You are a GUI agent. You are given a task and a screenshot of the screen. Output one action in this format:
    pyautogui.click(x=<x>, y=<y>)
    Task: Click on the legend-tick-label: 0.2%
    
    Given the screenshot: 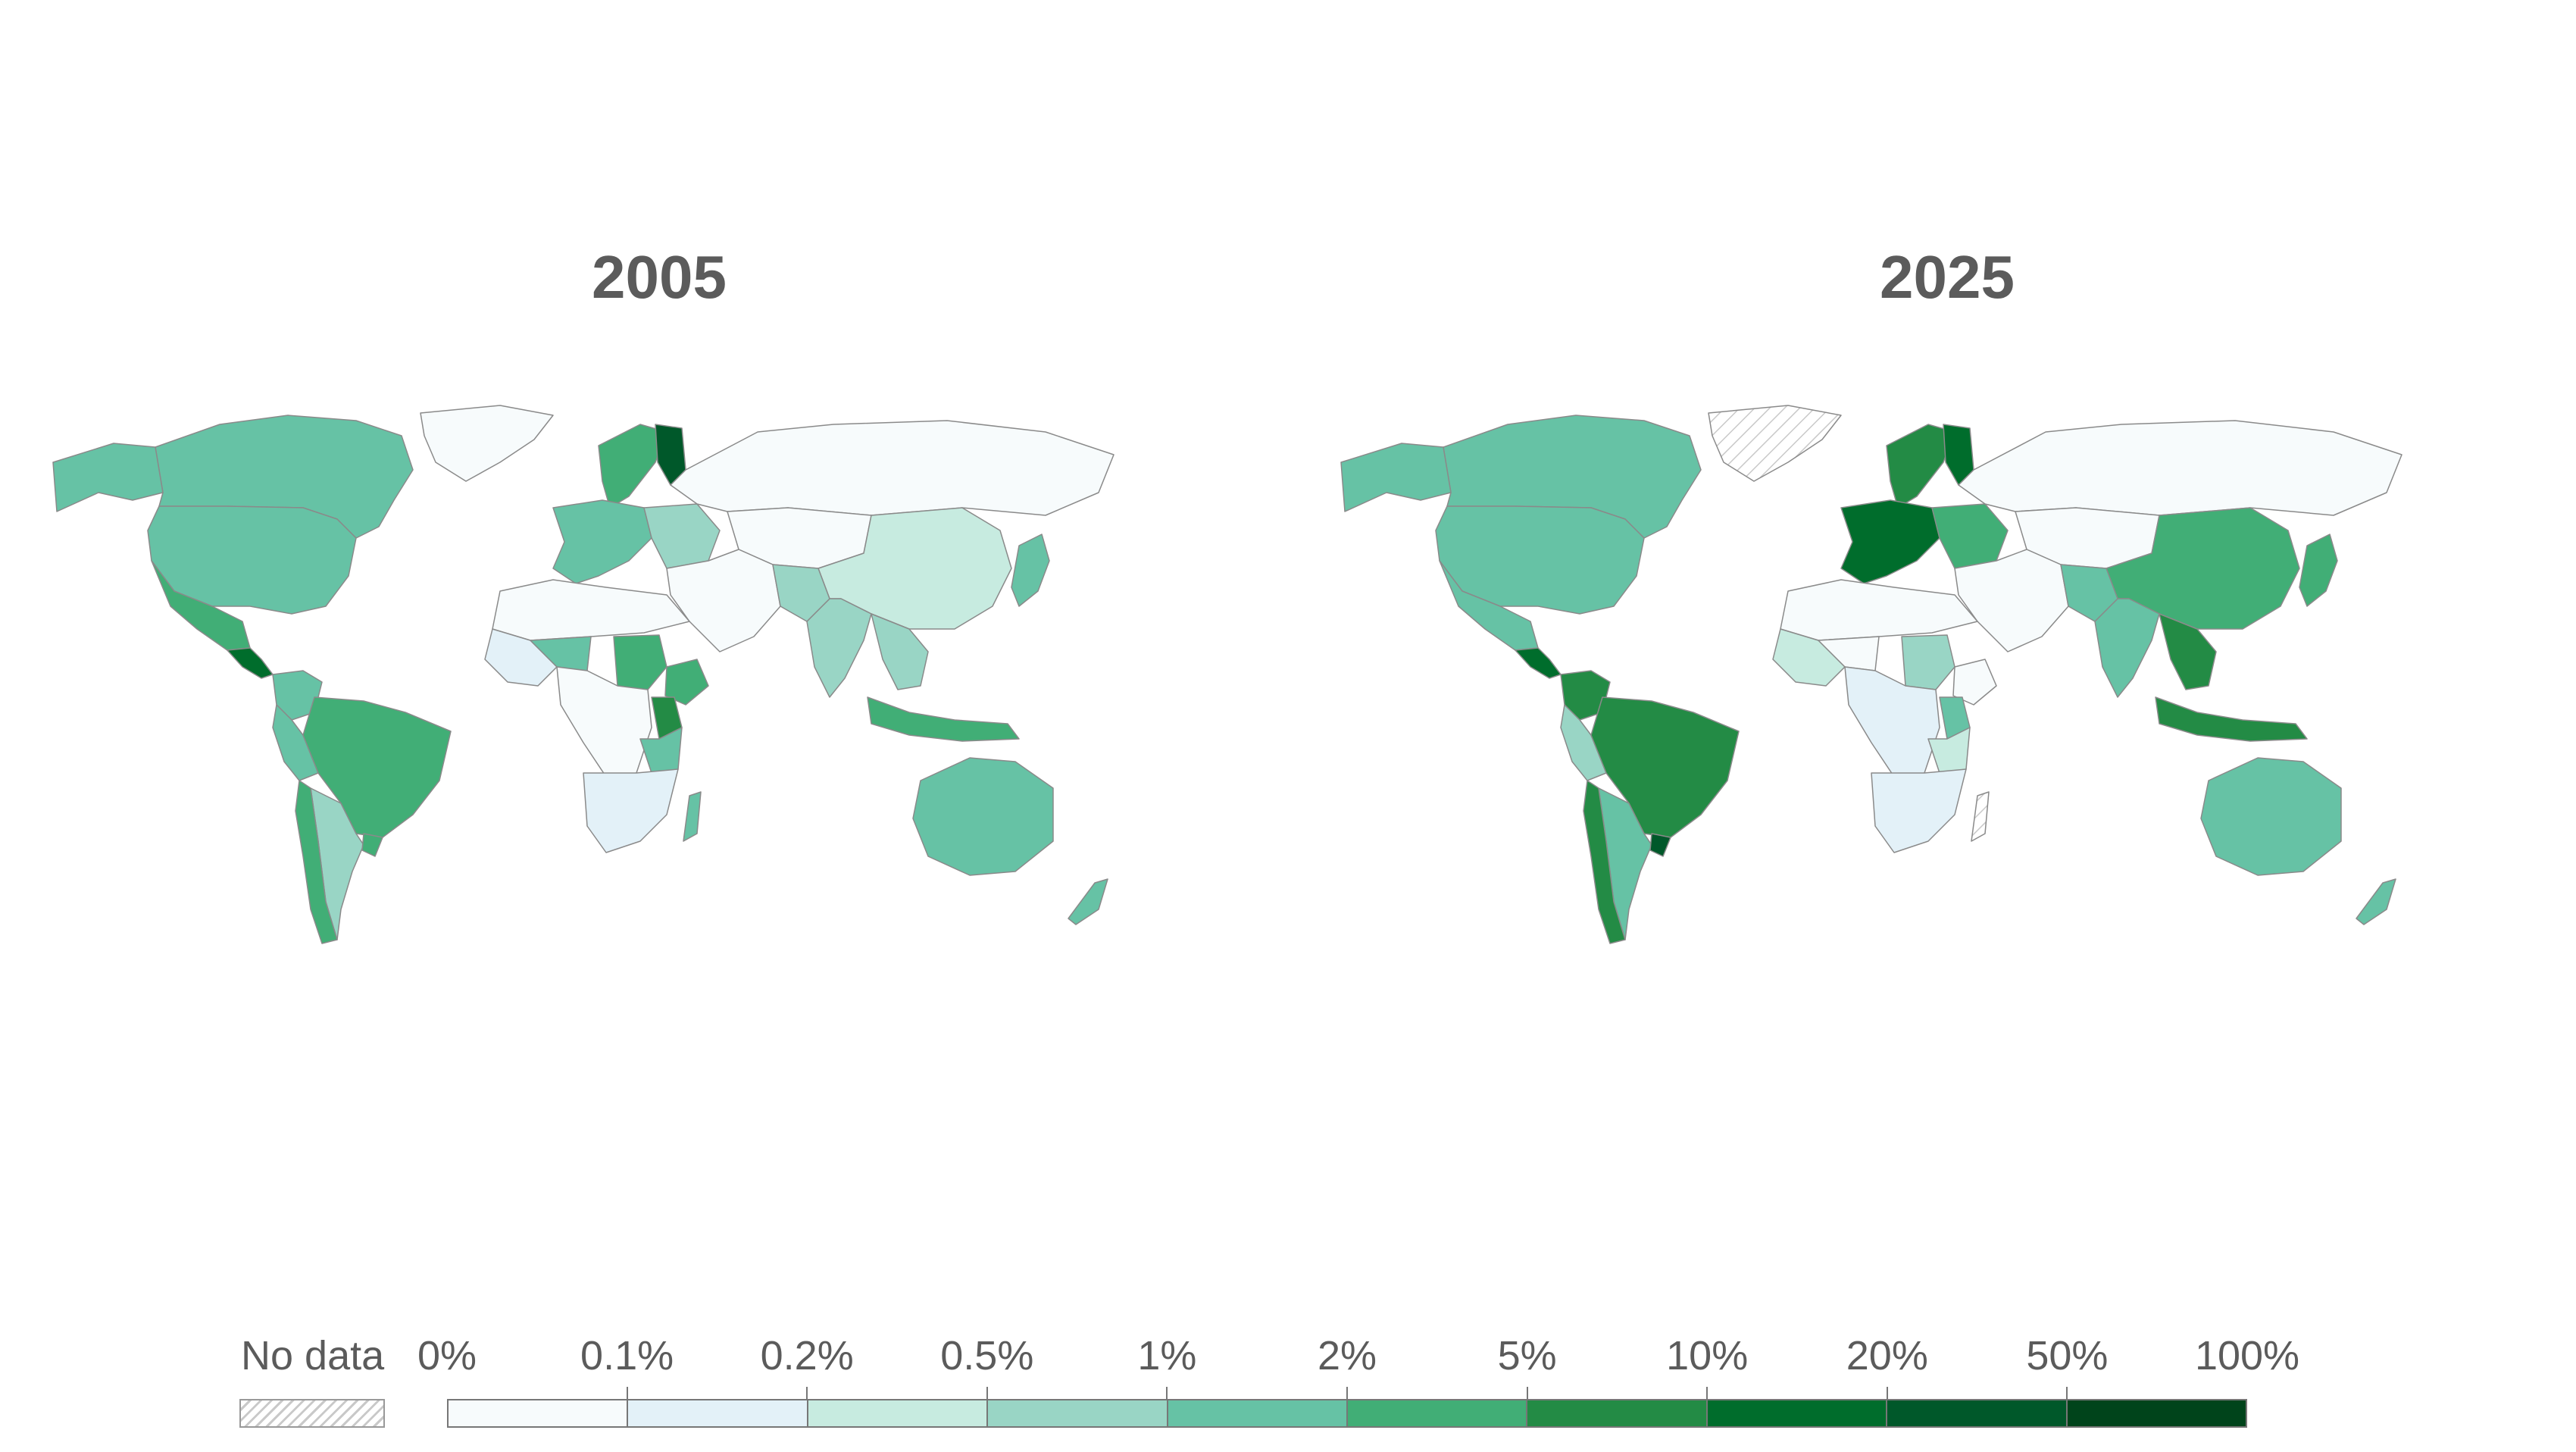 What is the action you would take?
    pyautogui.click(x=807, y=1355)
    